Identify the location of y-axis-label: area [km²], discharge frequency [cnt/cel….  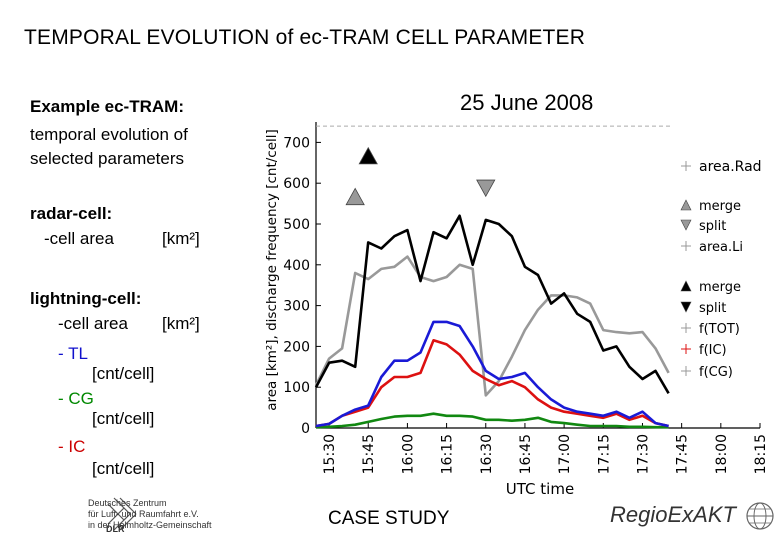
(272, 270).